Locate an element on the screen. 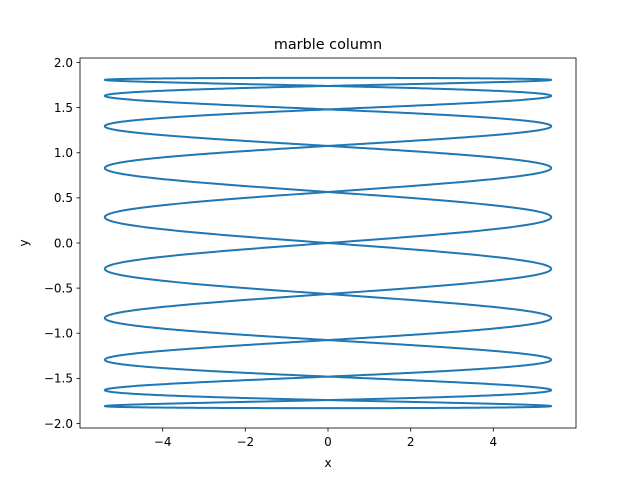 The width and height of the screenshot is (640, 480). y-axis-ticks: −2.0 −1.5 −1.0 −0.5 0.0 0.5 1.0 1.5 2.0 is located at coordinates (62, 243).